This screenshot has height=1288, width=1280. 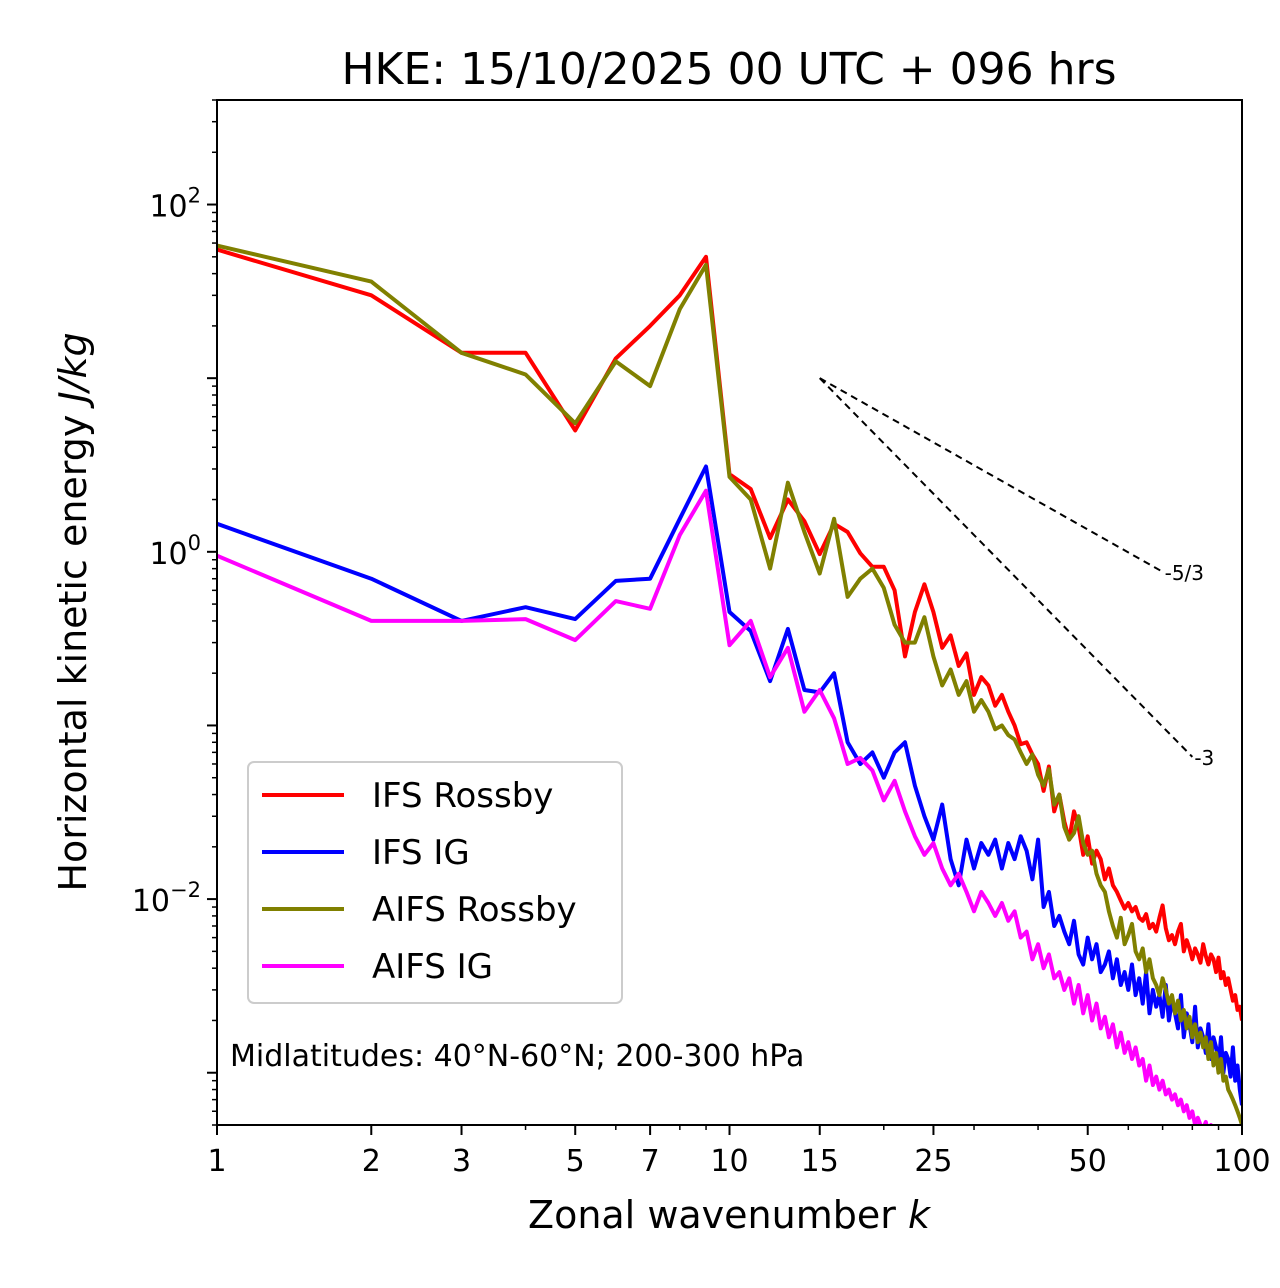 I want to click on legend-label: AIFS Rossby, so click(x=474, y=910).